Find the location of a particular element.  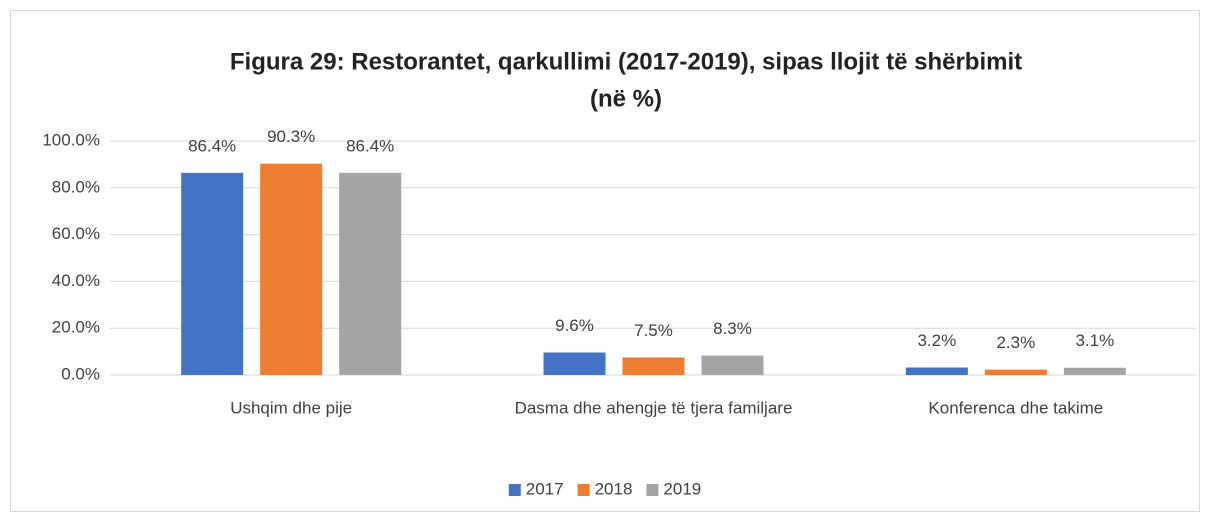

legend-label: 2019 is located at coordinates (682, 488).